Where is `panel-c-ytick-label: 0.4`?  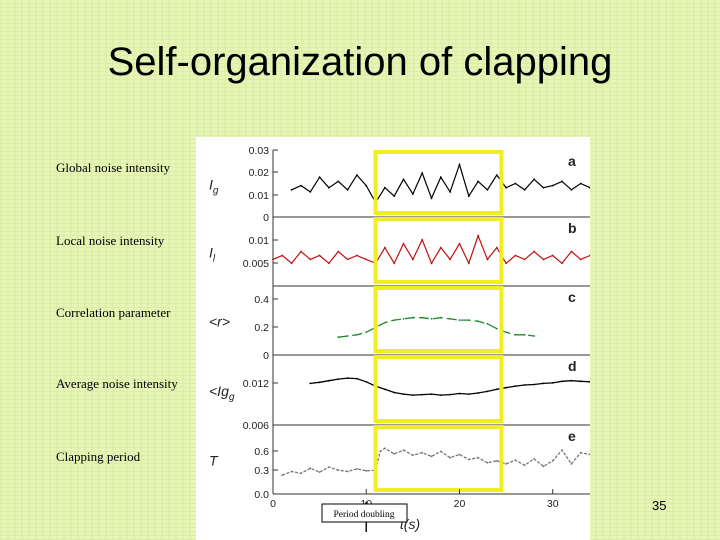
panel-c-ytick-label: 0.4 is located at coordinates (261, 300).